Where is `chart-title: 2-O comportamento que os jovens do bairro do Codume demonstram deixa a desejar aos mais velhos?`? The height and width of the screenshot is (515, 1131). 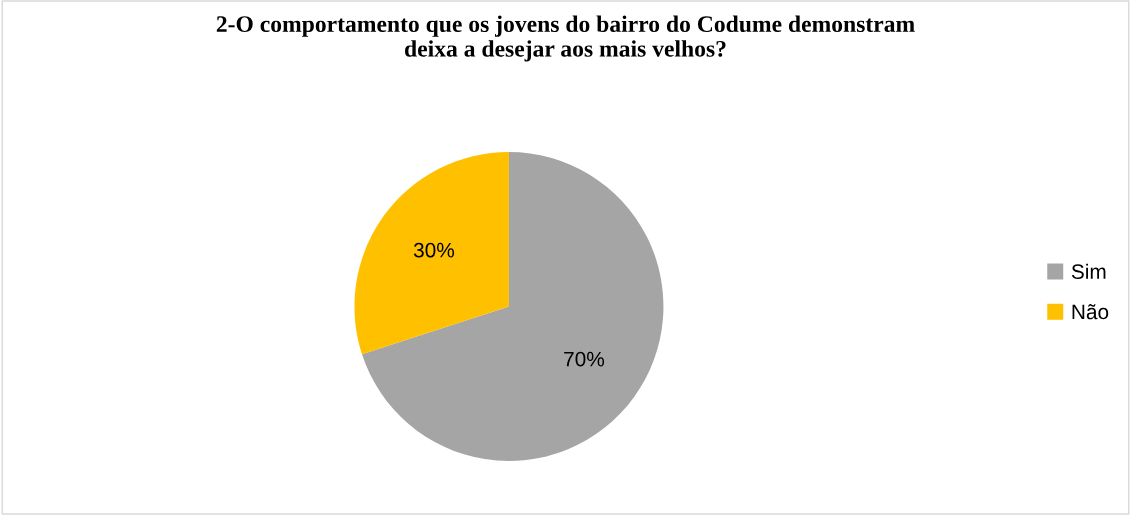 chart-title: 2-O comportamento que os jovens do bairro do Codume demonstram deixa a desejar aos mais velhos? is located at coordinates (565, 38).